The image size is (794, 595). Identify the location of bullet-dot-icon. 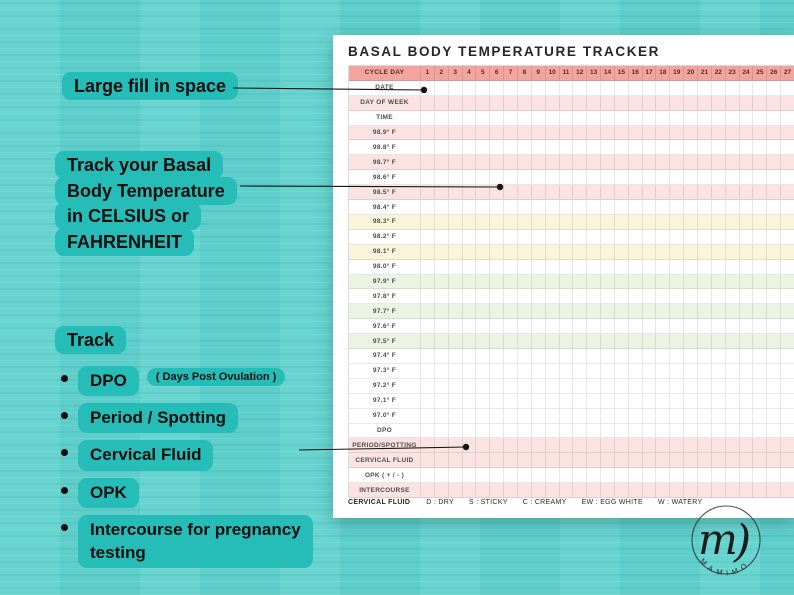
(64, 415).